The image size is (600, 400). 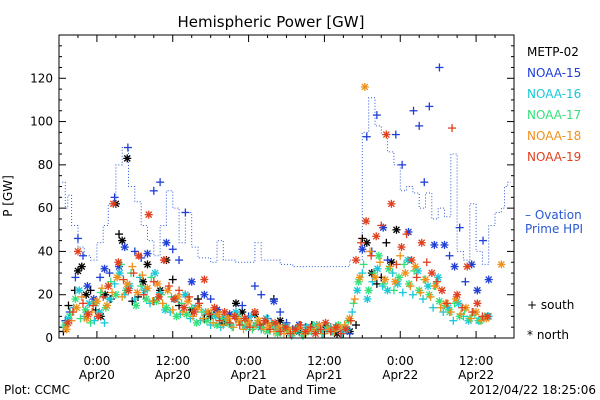 I want to click on legend-entry-noaa-18: NOAA-18, so click(x=554, y=136).